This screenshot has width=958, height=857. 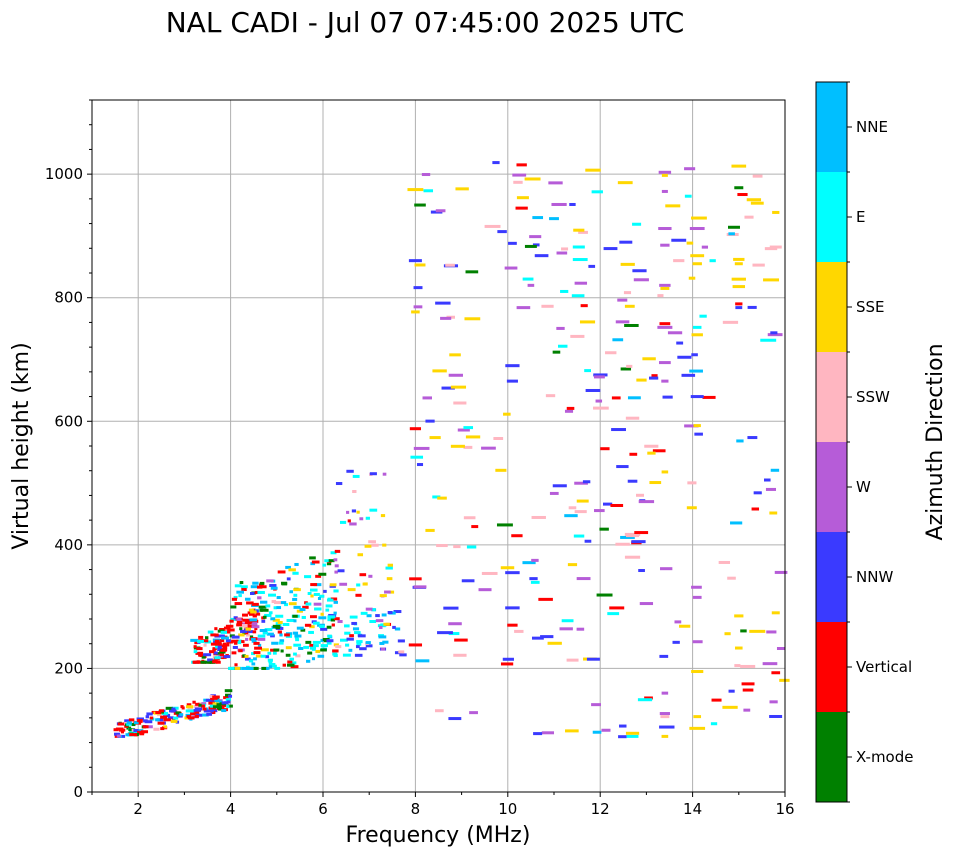 What do you see at coordinates (507, 809) in the screenshot?
I see `x-tick-label: 10` at bounding box center [507, 809].